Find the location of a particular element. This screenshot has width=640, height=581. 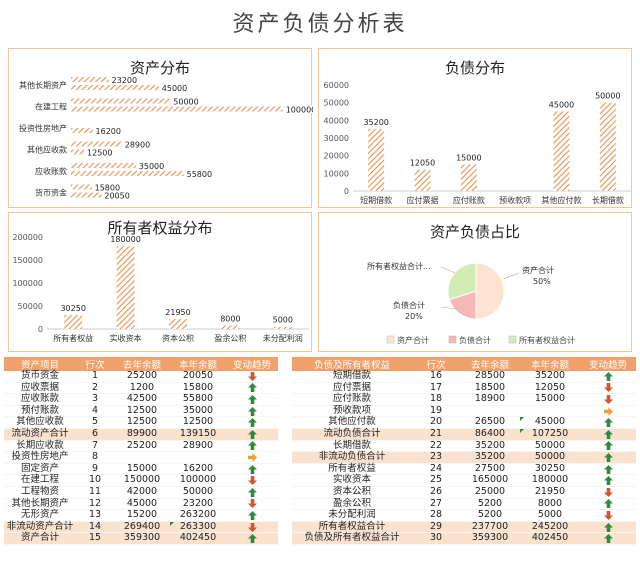

table-row: 固定资产 9 15000 16200 is located at coordinates (141, 469).